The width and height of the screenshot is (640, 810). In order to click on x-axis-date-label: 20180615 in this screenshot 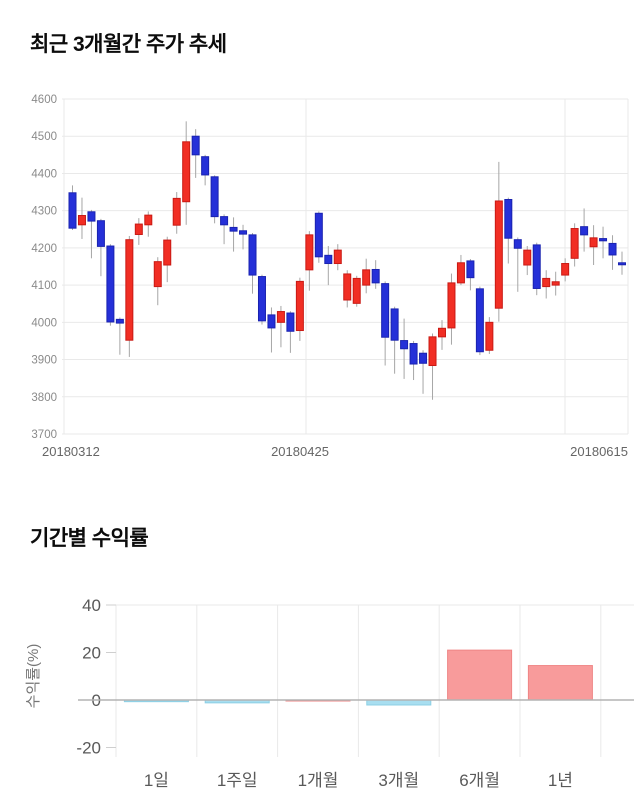, I will do `click(599, 451)`.